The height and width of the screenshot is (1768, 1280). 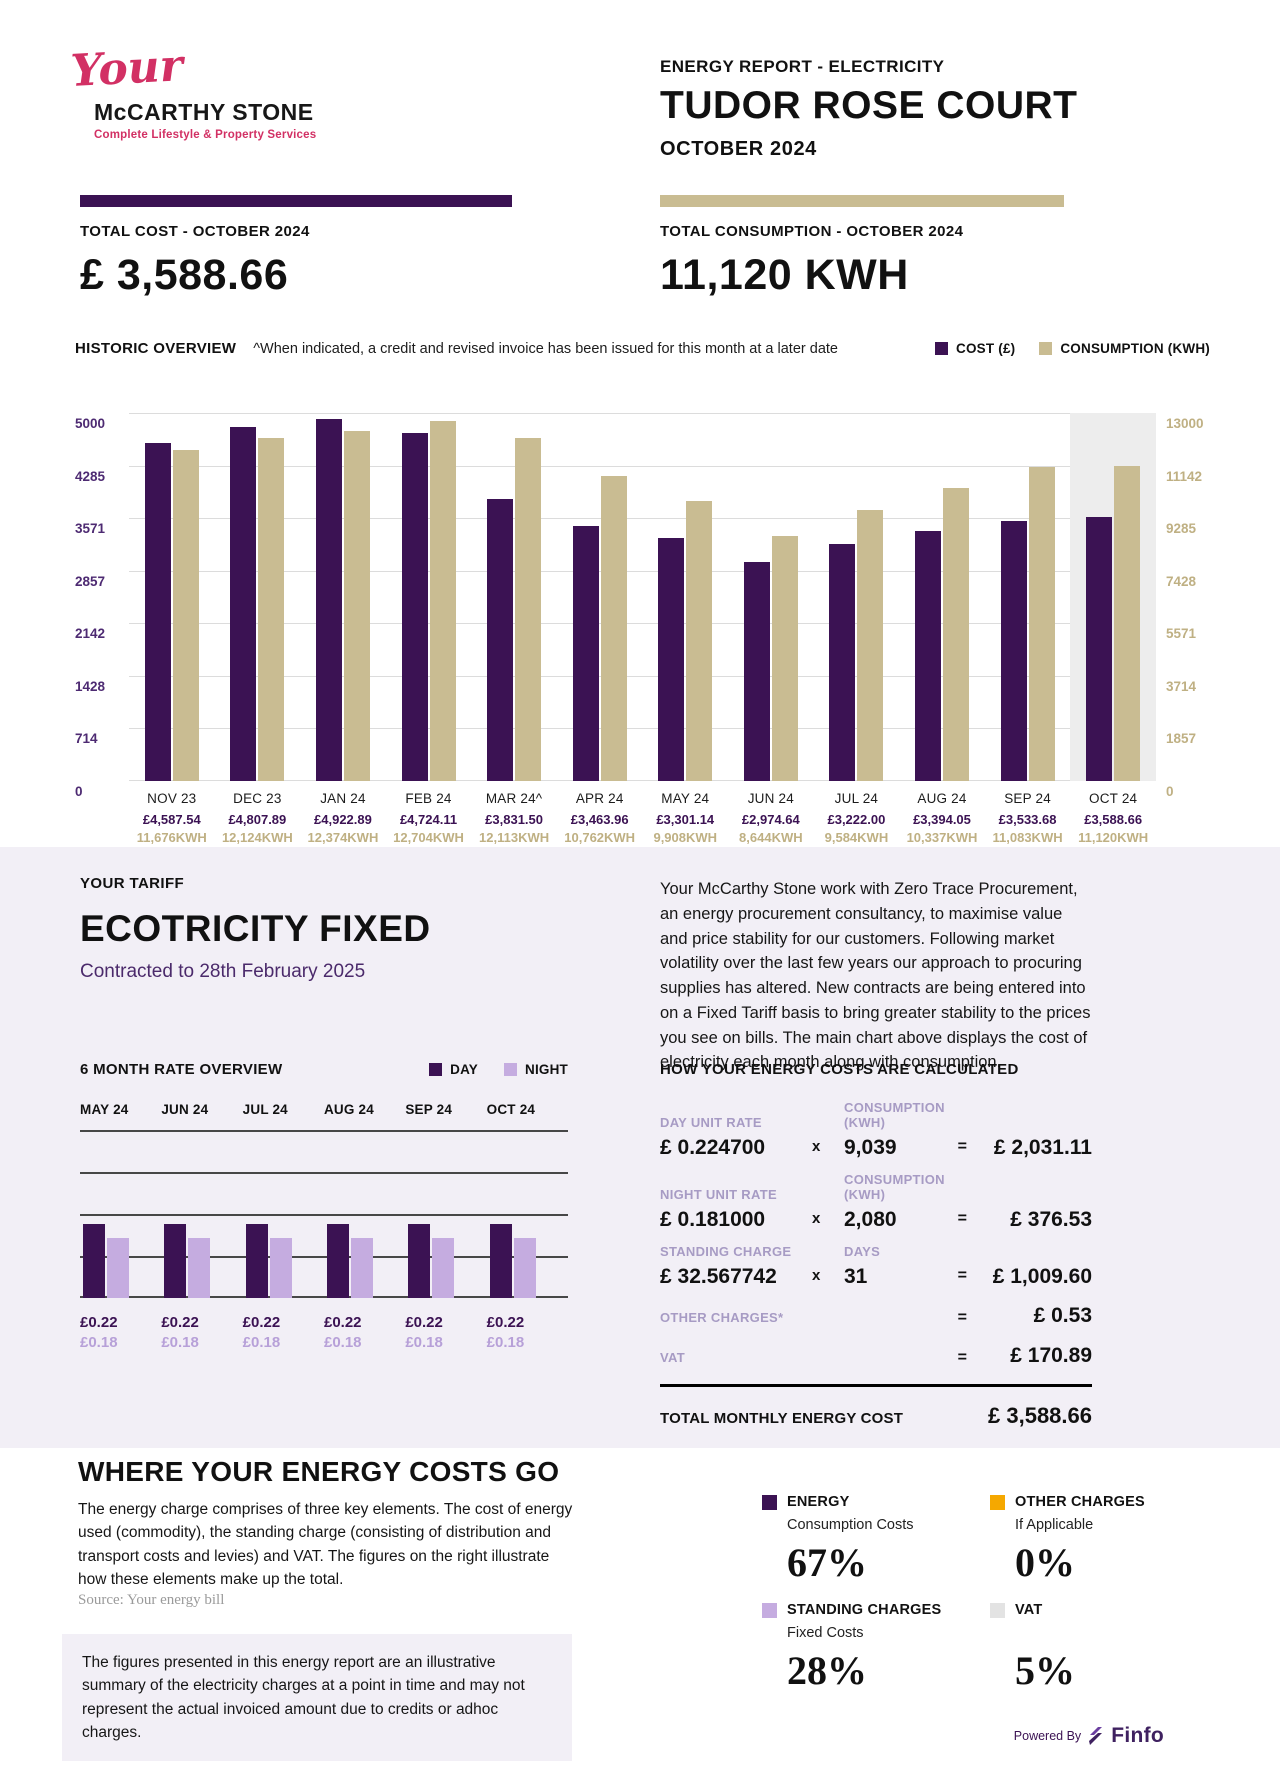 I want to click on legend-item: COST (£), so click(x=975, y=348).